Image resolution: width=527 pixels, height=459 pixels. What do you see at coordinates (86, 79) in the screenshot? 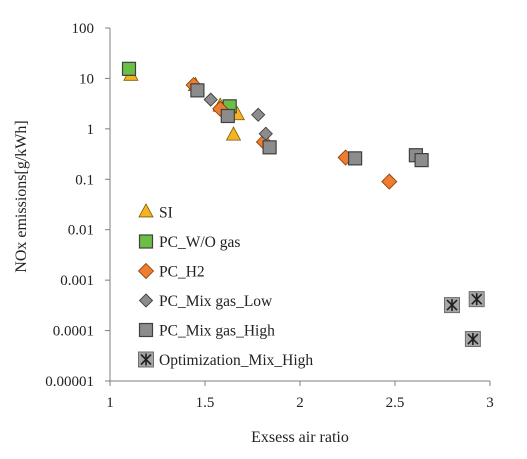
I see `y-tick-label: 10` at bounding box center [86, 79].